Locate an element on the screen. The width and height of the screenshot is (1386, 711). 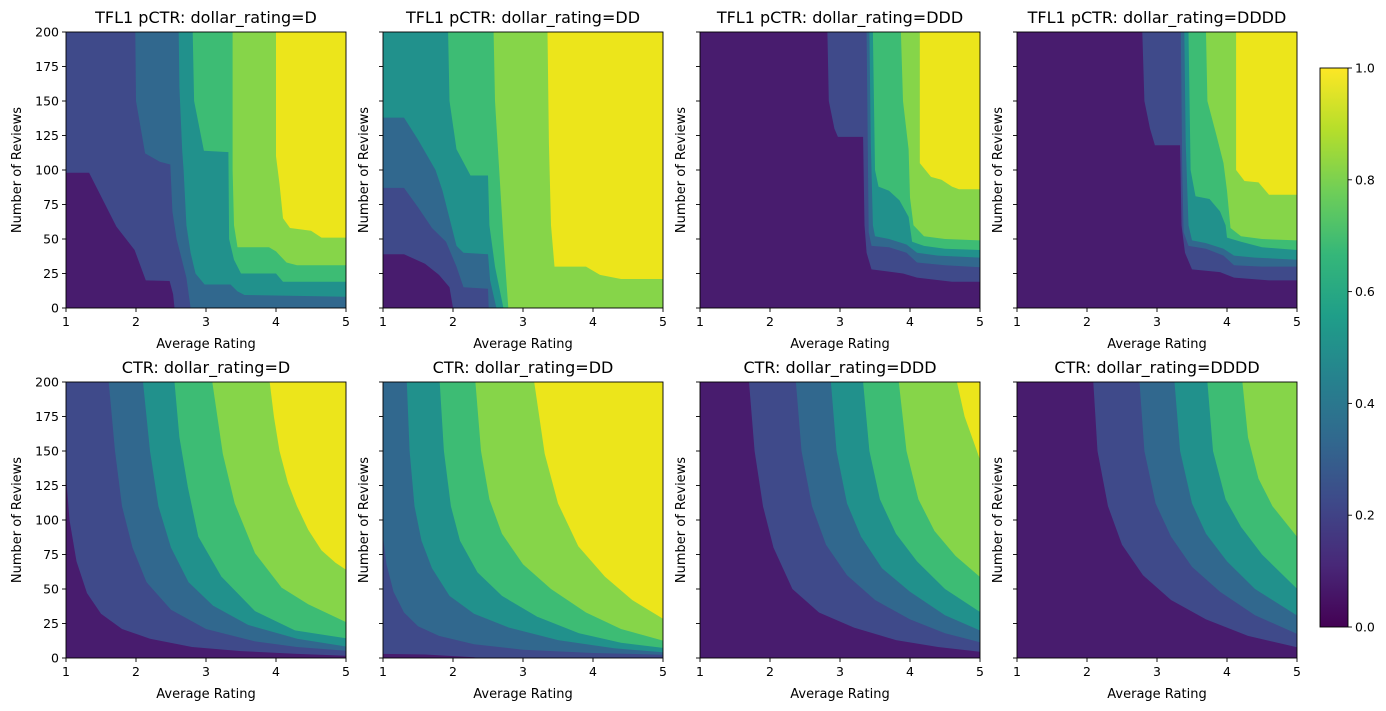
subplot-title: TFL1 pCTR: dollar_rating=DDDD is located at coordinates (1157, 18).